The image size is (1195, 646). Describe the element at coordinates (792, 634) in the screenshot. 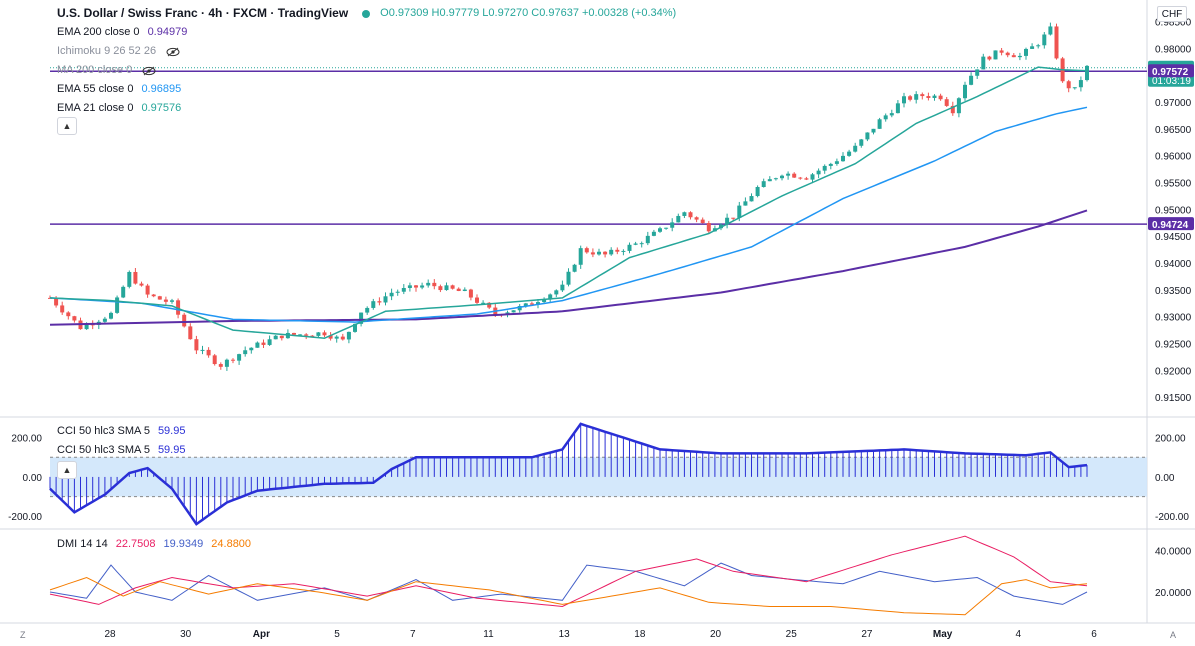

I see `time-tick-label: 25` at that location.